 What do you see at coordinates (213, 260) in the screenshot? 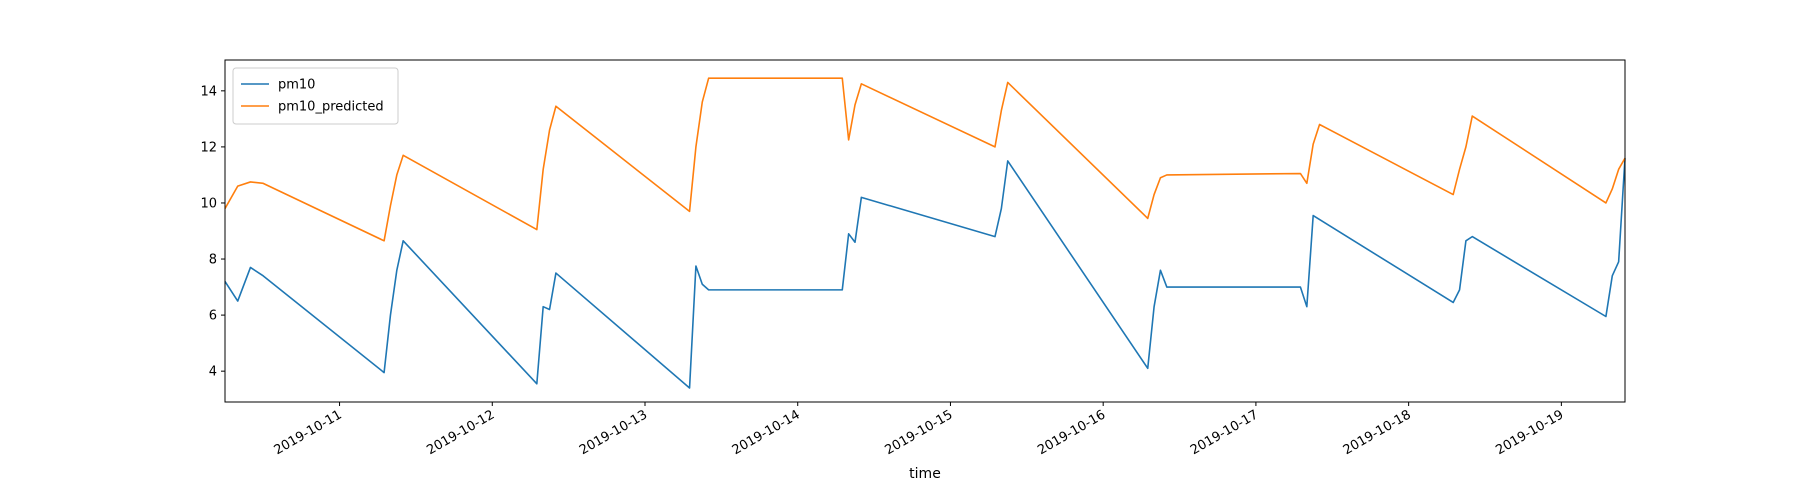
I see `y-tick-label: 8` at bounding box center [213, 260].